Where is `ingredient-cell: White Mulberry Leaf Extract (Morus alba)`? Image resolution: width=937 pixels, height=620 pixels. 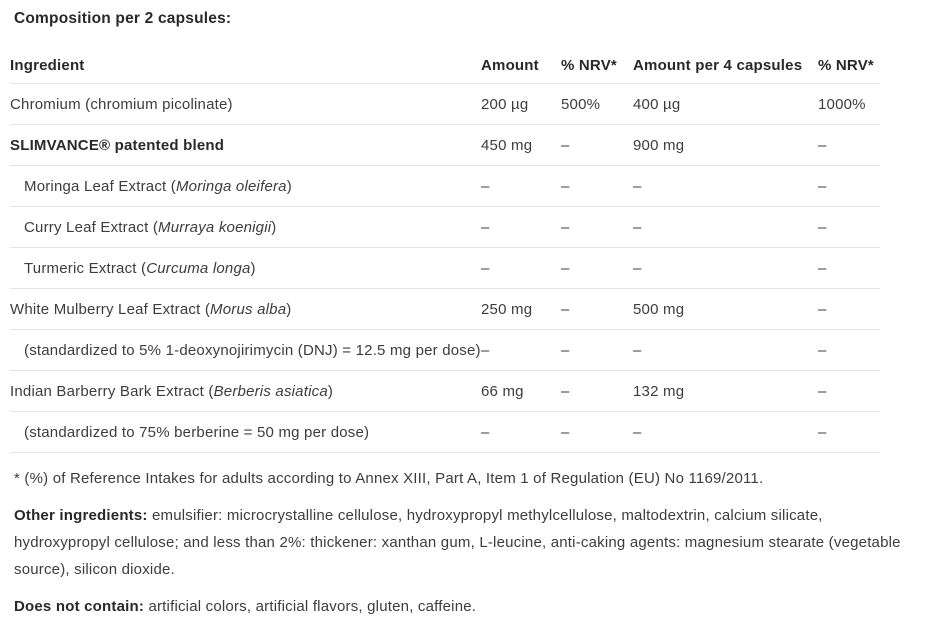
ingredient-cell: White Mulberry Leaf Extract (Morus alba) is located at coordinates (245, 309).